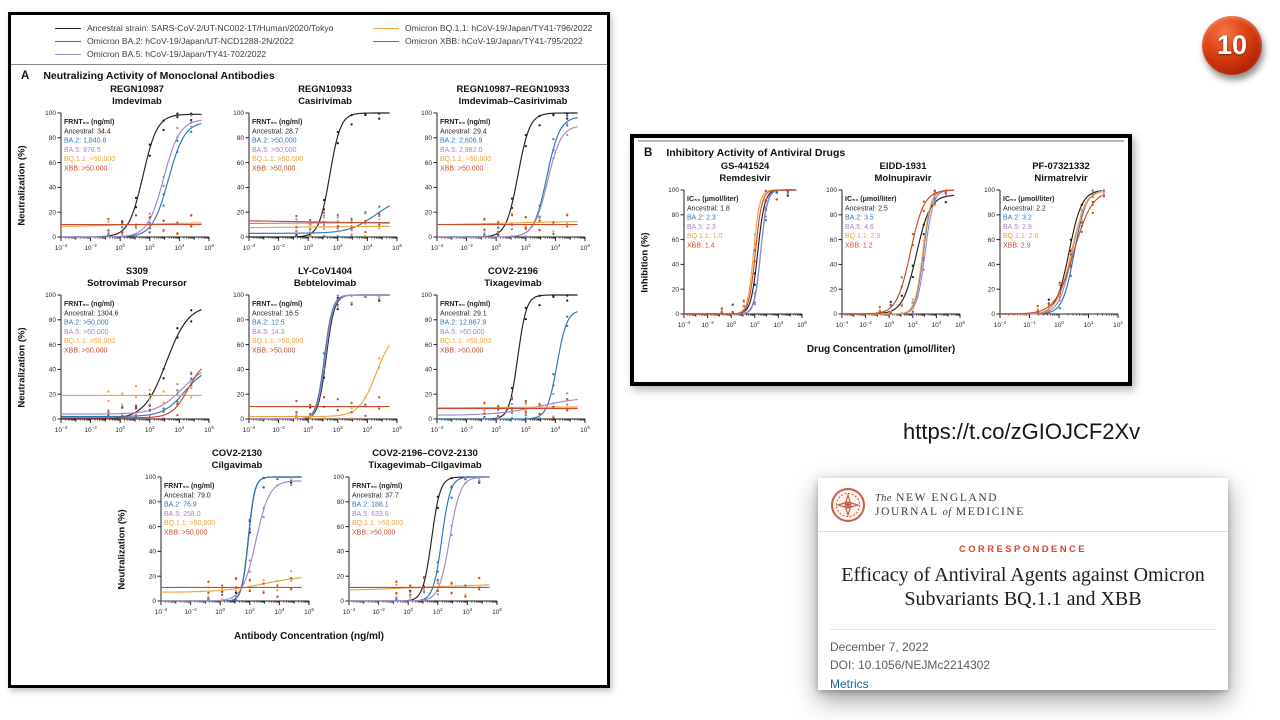  What do you see at coordinates (947, 497) in the screenshot?
I see `masthead-new-england: NEW ENGLAND` at bounding box center [947, 497].